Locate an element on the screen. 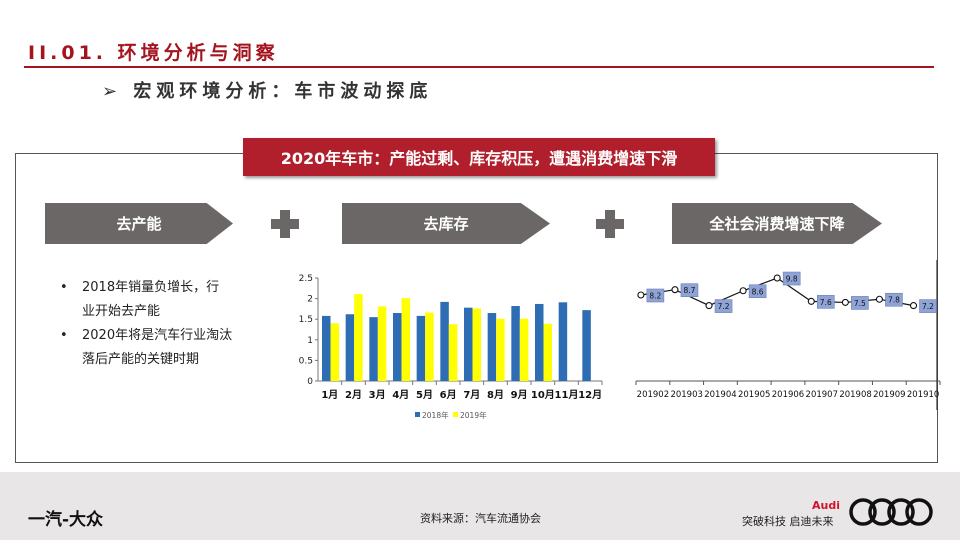  page-title: II.01. 环境分析与洞察 is located at coordinates (153, 53).